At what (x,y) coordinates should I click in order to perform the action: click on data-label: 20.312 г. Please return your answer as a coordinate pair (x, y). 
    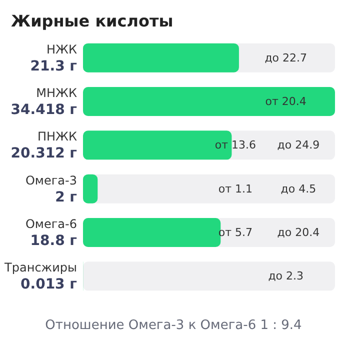
    Looking at the image, I should click on (43, 154).